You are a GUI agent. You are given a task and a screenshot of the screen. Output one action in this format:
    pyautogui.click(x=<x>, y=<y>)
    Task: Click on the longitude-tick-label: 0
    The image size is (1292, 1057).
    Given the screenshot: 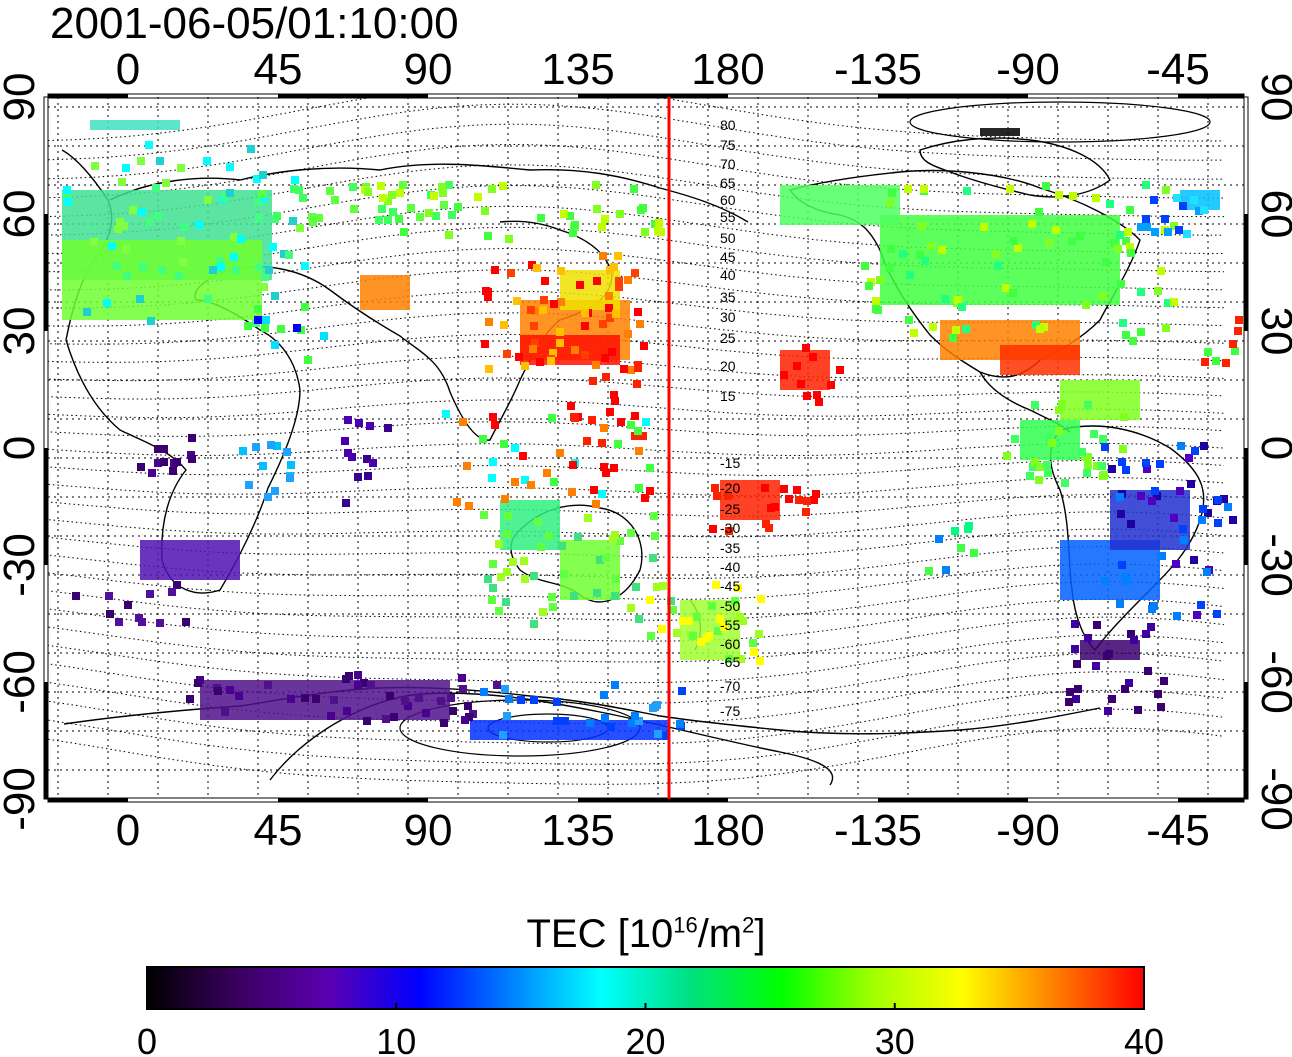 What is the action you would take?
    pyautogui.click(x=128, y=69)
    